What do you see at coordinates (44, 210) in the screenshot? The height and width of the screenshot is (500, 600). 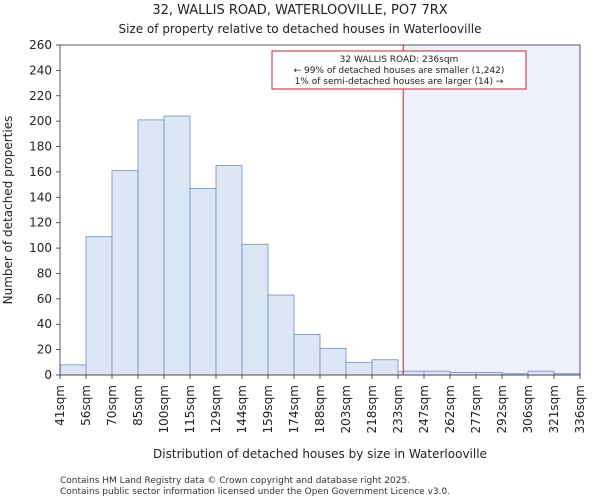 I see `y-axis-ticks: 0 20 40 60 80 100 120 140 160 180 200 220 240 260` at bounding box center [44, 210].